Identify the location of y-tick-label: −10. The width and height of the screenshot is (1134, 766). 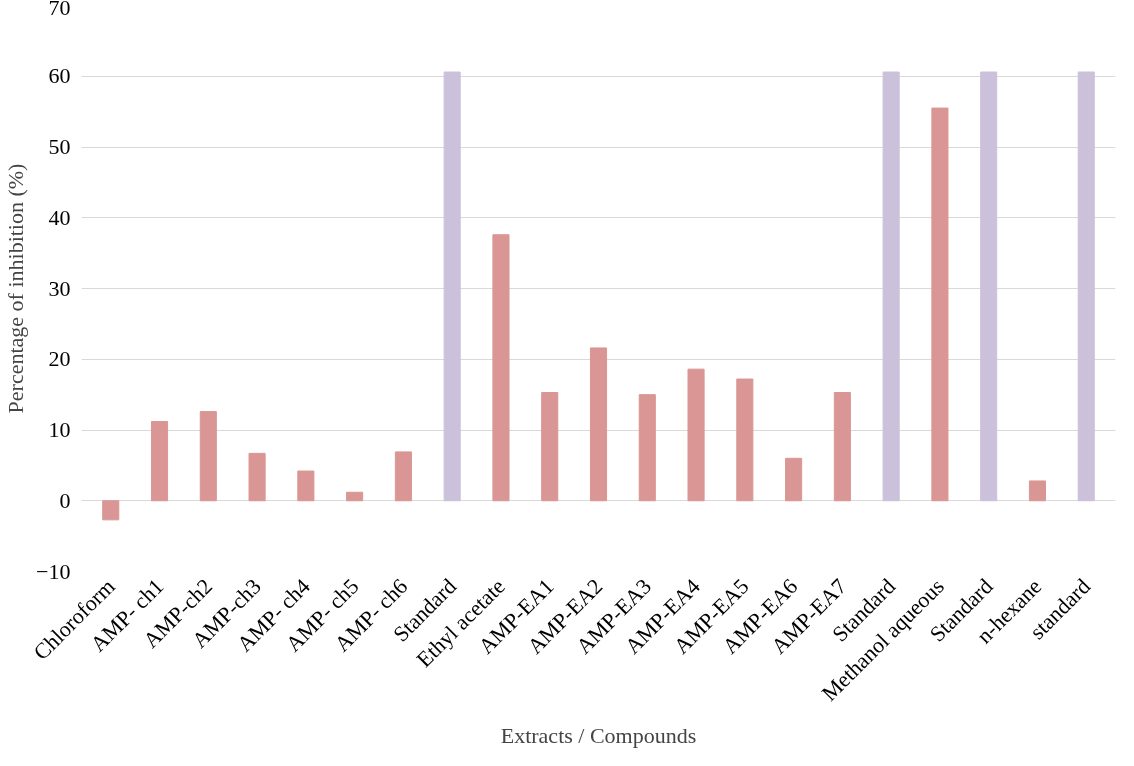
(53, 571).